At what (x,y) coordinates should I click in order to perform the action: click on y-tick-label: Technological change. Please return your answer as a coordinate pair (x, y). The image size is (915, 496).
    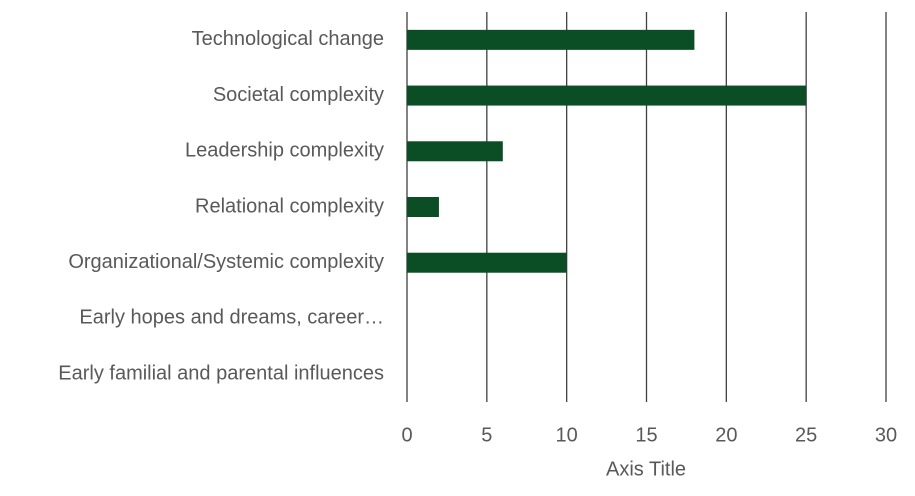
    Looking at the image, I should click on (288, 39).